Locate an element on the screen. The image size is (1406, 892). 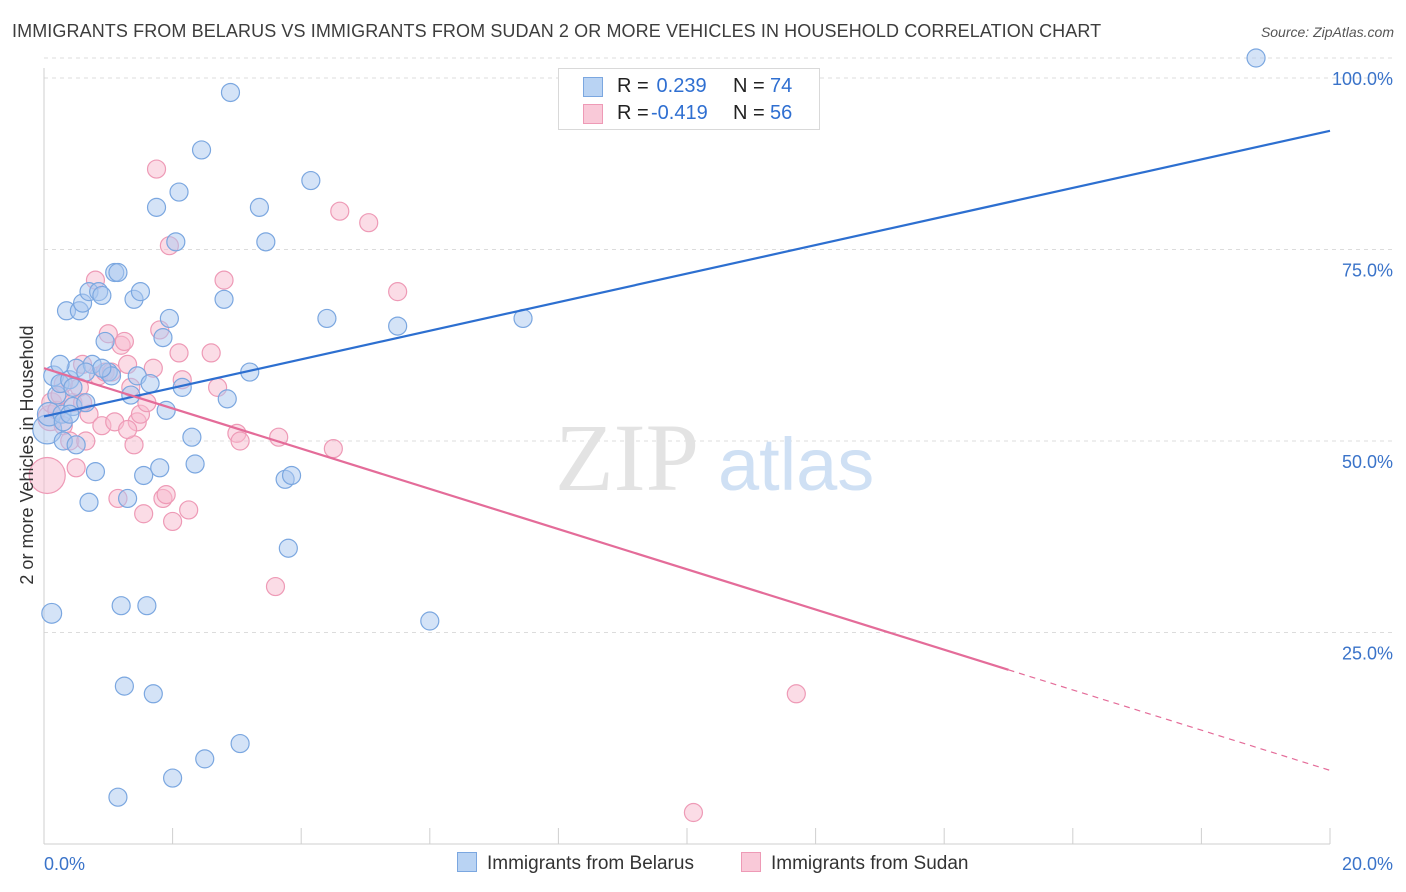
correlation-legend: R = 0.239 N = 74 R = -0.419 N = 56 is located at coordinates (689, 99).